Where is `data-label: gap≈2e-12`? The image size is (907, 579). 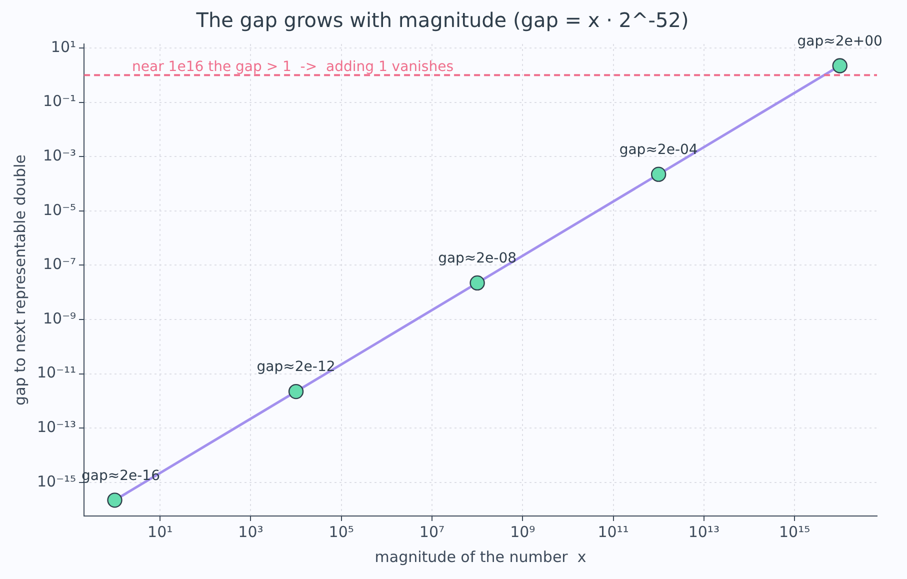 data-label: gap≈2e-12 is located at coordinates (296, 367).